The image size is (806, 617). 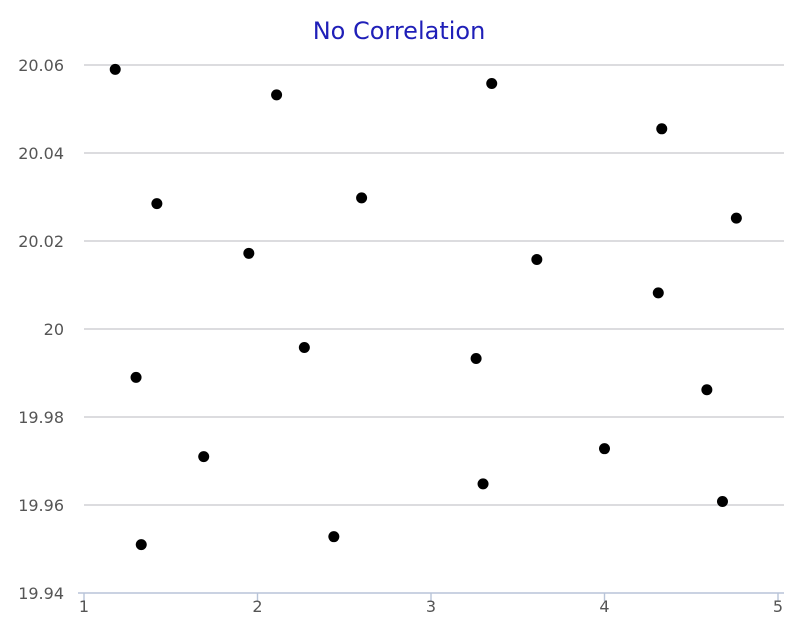 What do you see at coordinates (431, 596) in the screenshot?
I see `axis-layer` at bounding box center [431, 596].